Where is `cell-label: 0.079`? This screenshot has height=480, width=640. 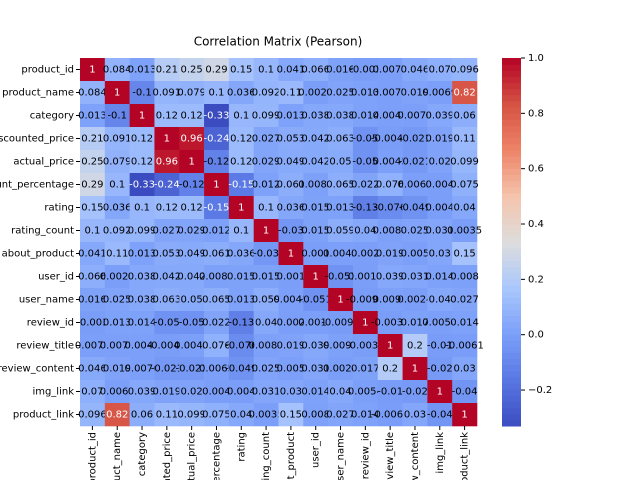 cell-label: 0.079 is located at coordinates (191, 93).